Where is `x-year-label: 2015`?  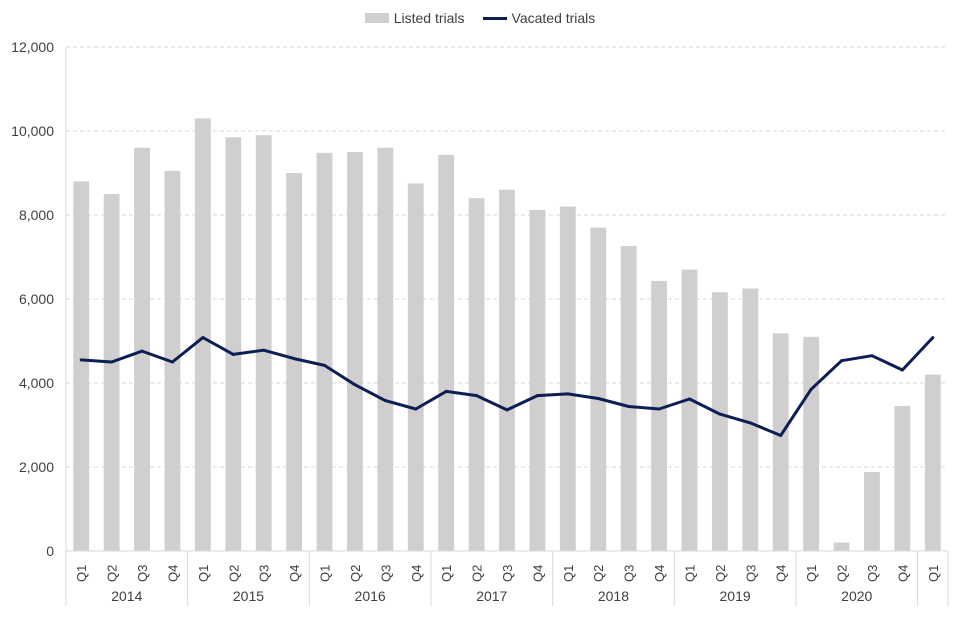 x-year-label: 2015 is located at coordinates (248, 596).